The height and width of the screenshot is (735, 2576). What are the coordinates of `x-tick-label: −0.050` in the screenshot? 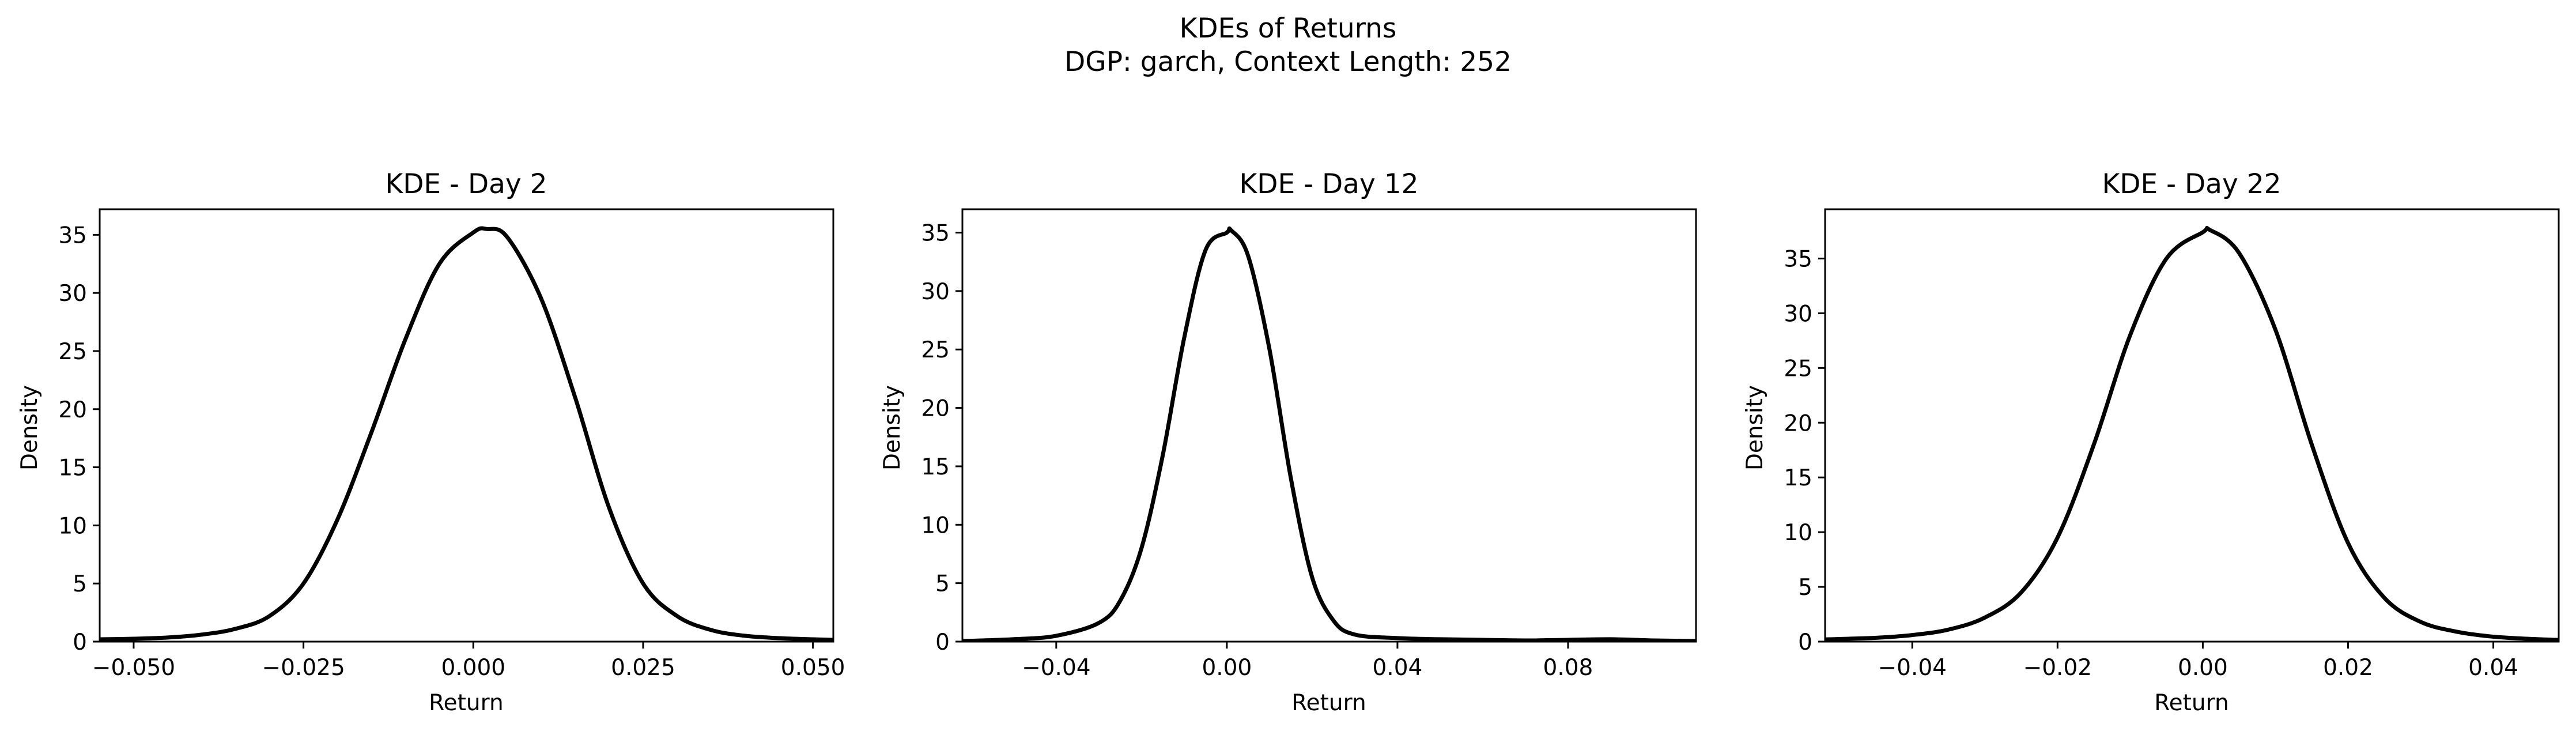 It's located at (133, 668).